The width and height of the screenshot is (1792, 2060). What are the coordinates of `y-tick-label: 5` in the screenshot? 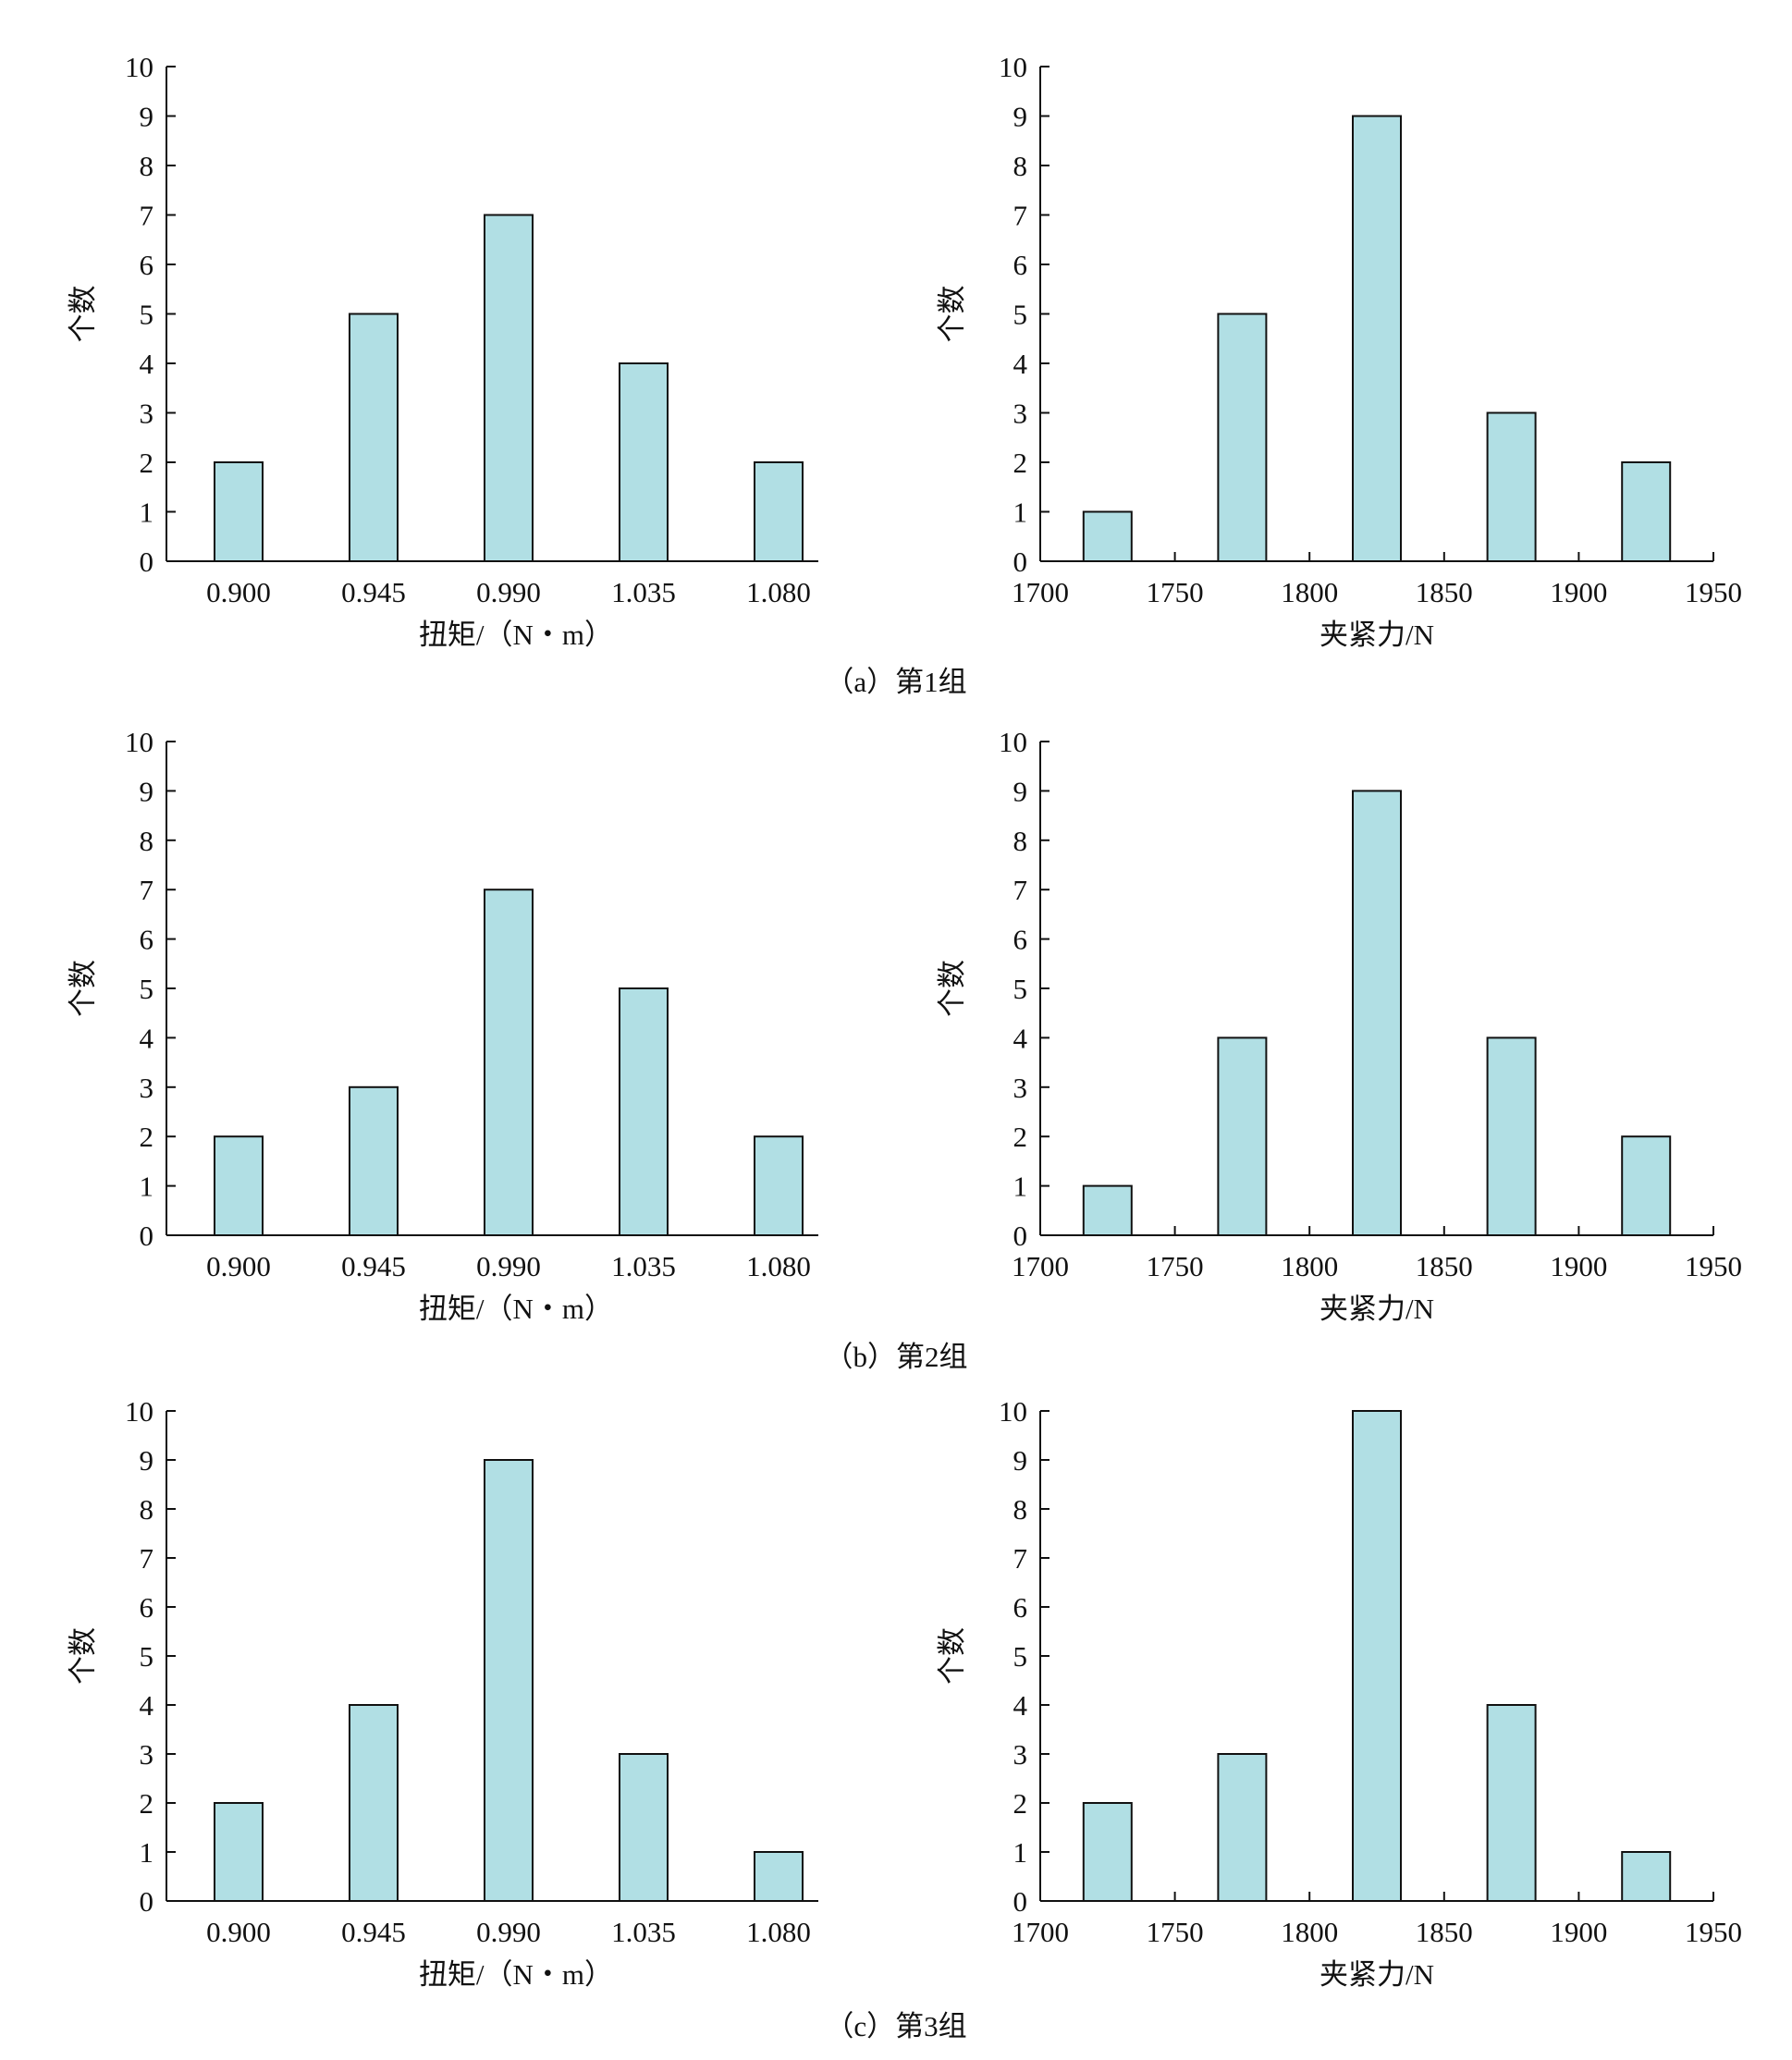 It's located at (1020, 1656).